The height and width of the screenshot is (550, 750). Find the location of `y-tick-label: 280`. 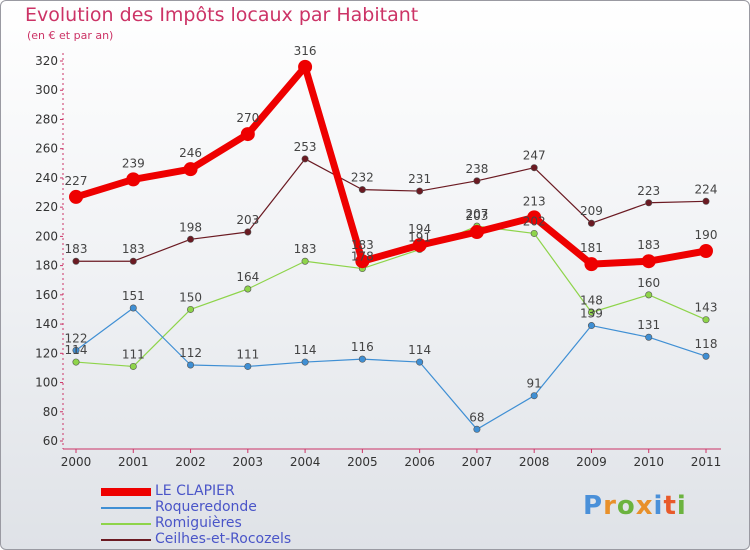

y-tick-label: 280 is located at coordinates (46, 119).